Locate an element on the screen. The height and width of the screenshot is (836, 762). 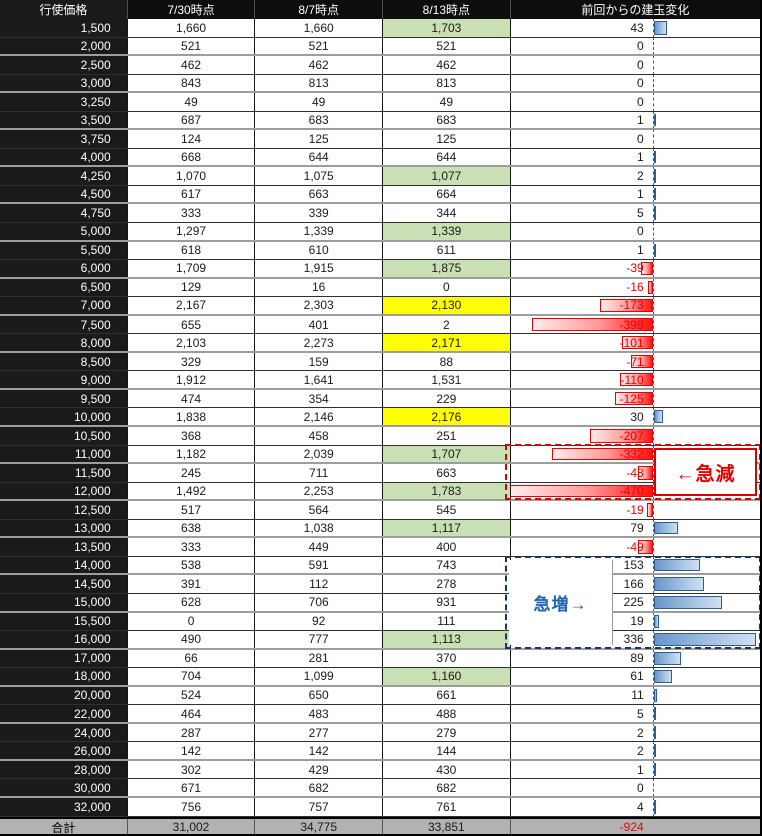
header-0813: 8/13時点 is located at coordinates (447, 9).